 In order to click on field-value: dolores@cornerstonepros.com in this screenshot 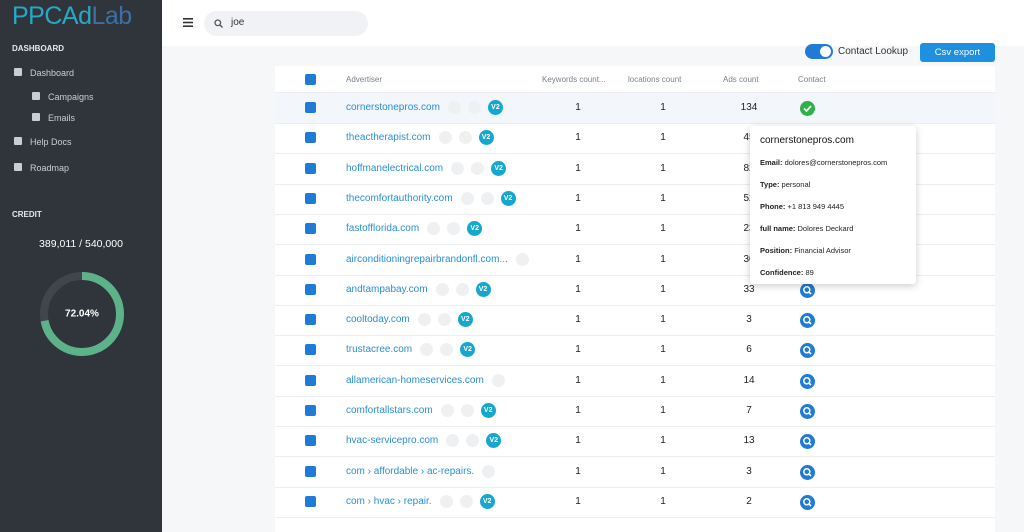, I will do `click(836, 162)`.